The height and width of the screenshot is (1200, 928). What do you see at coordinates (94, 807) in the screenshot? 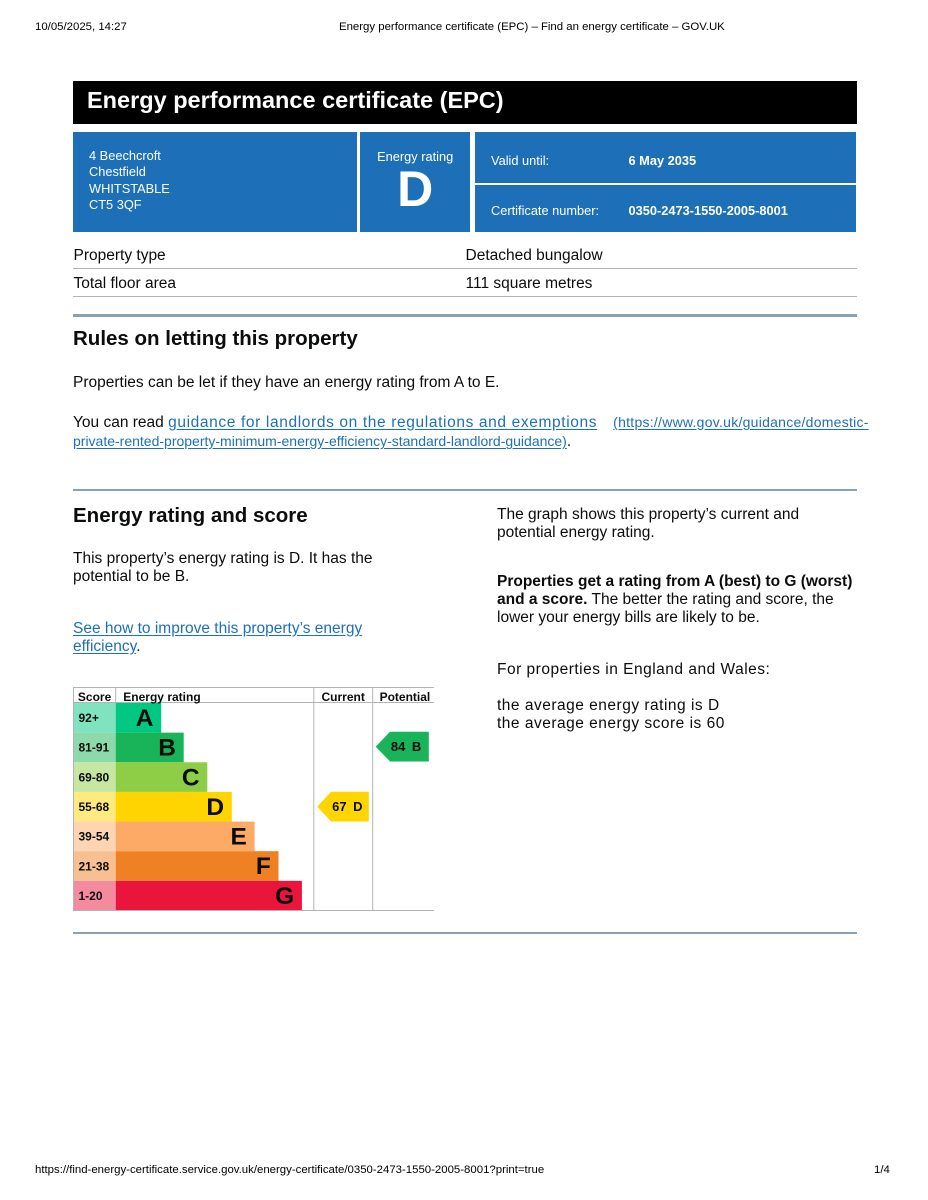
I see `svg-text: 55-68` at bounding box center [94, 807].